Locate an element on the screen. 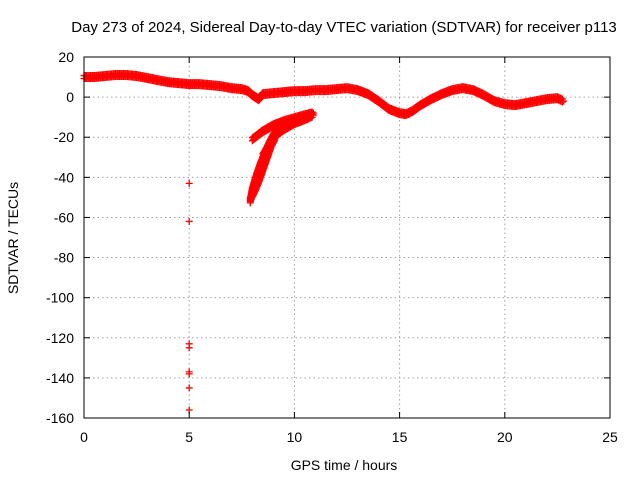 The image size is (640, 480). y-tick-label: -140 is located at coordinates (60, 378).